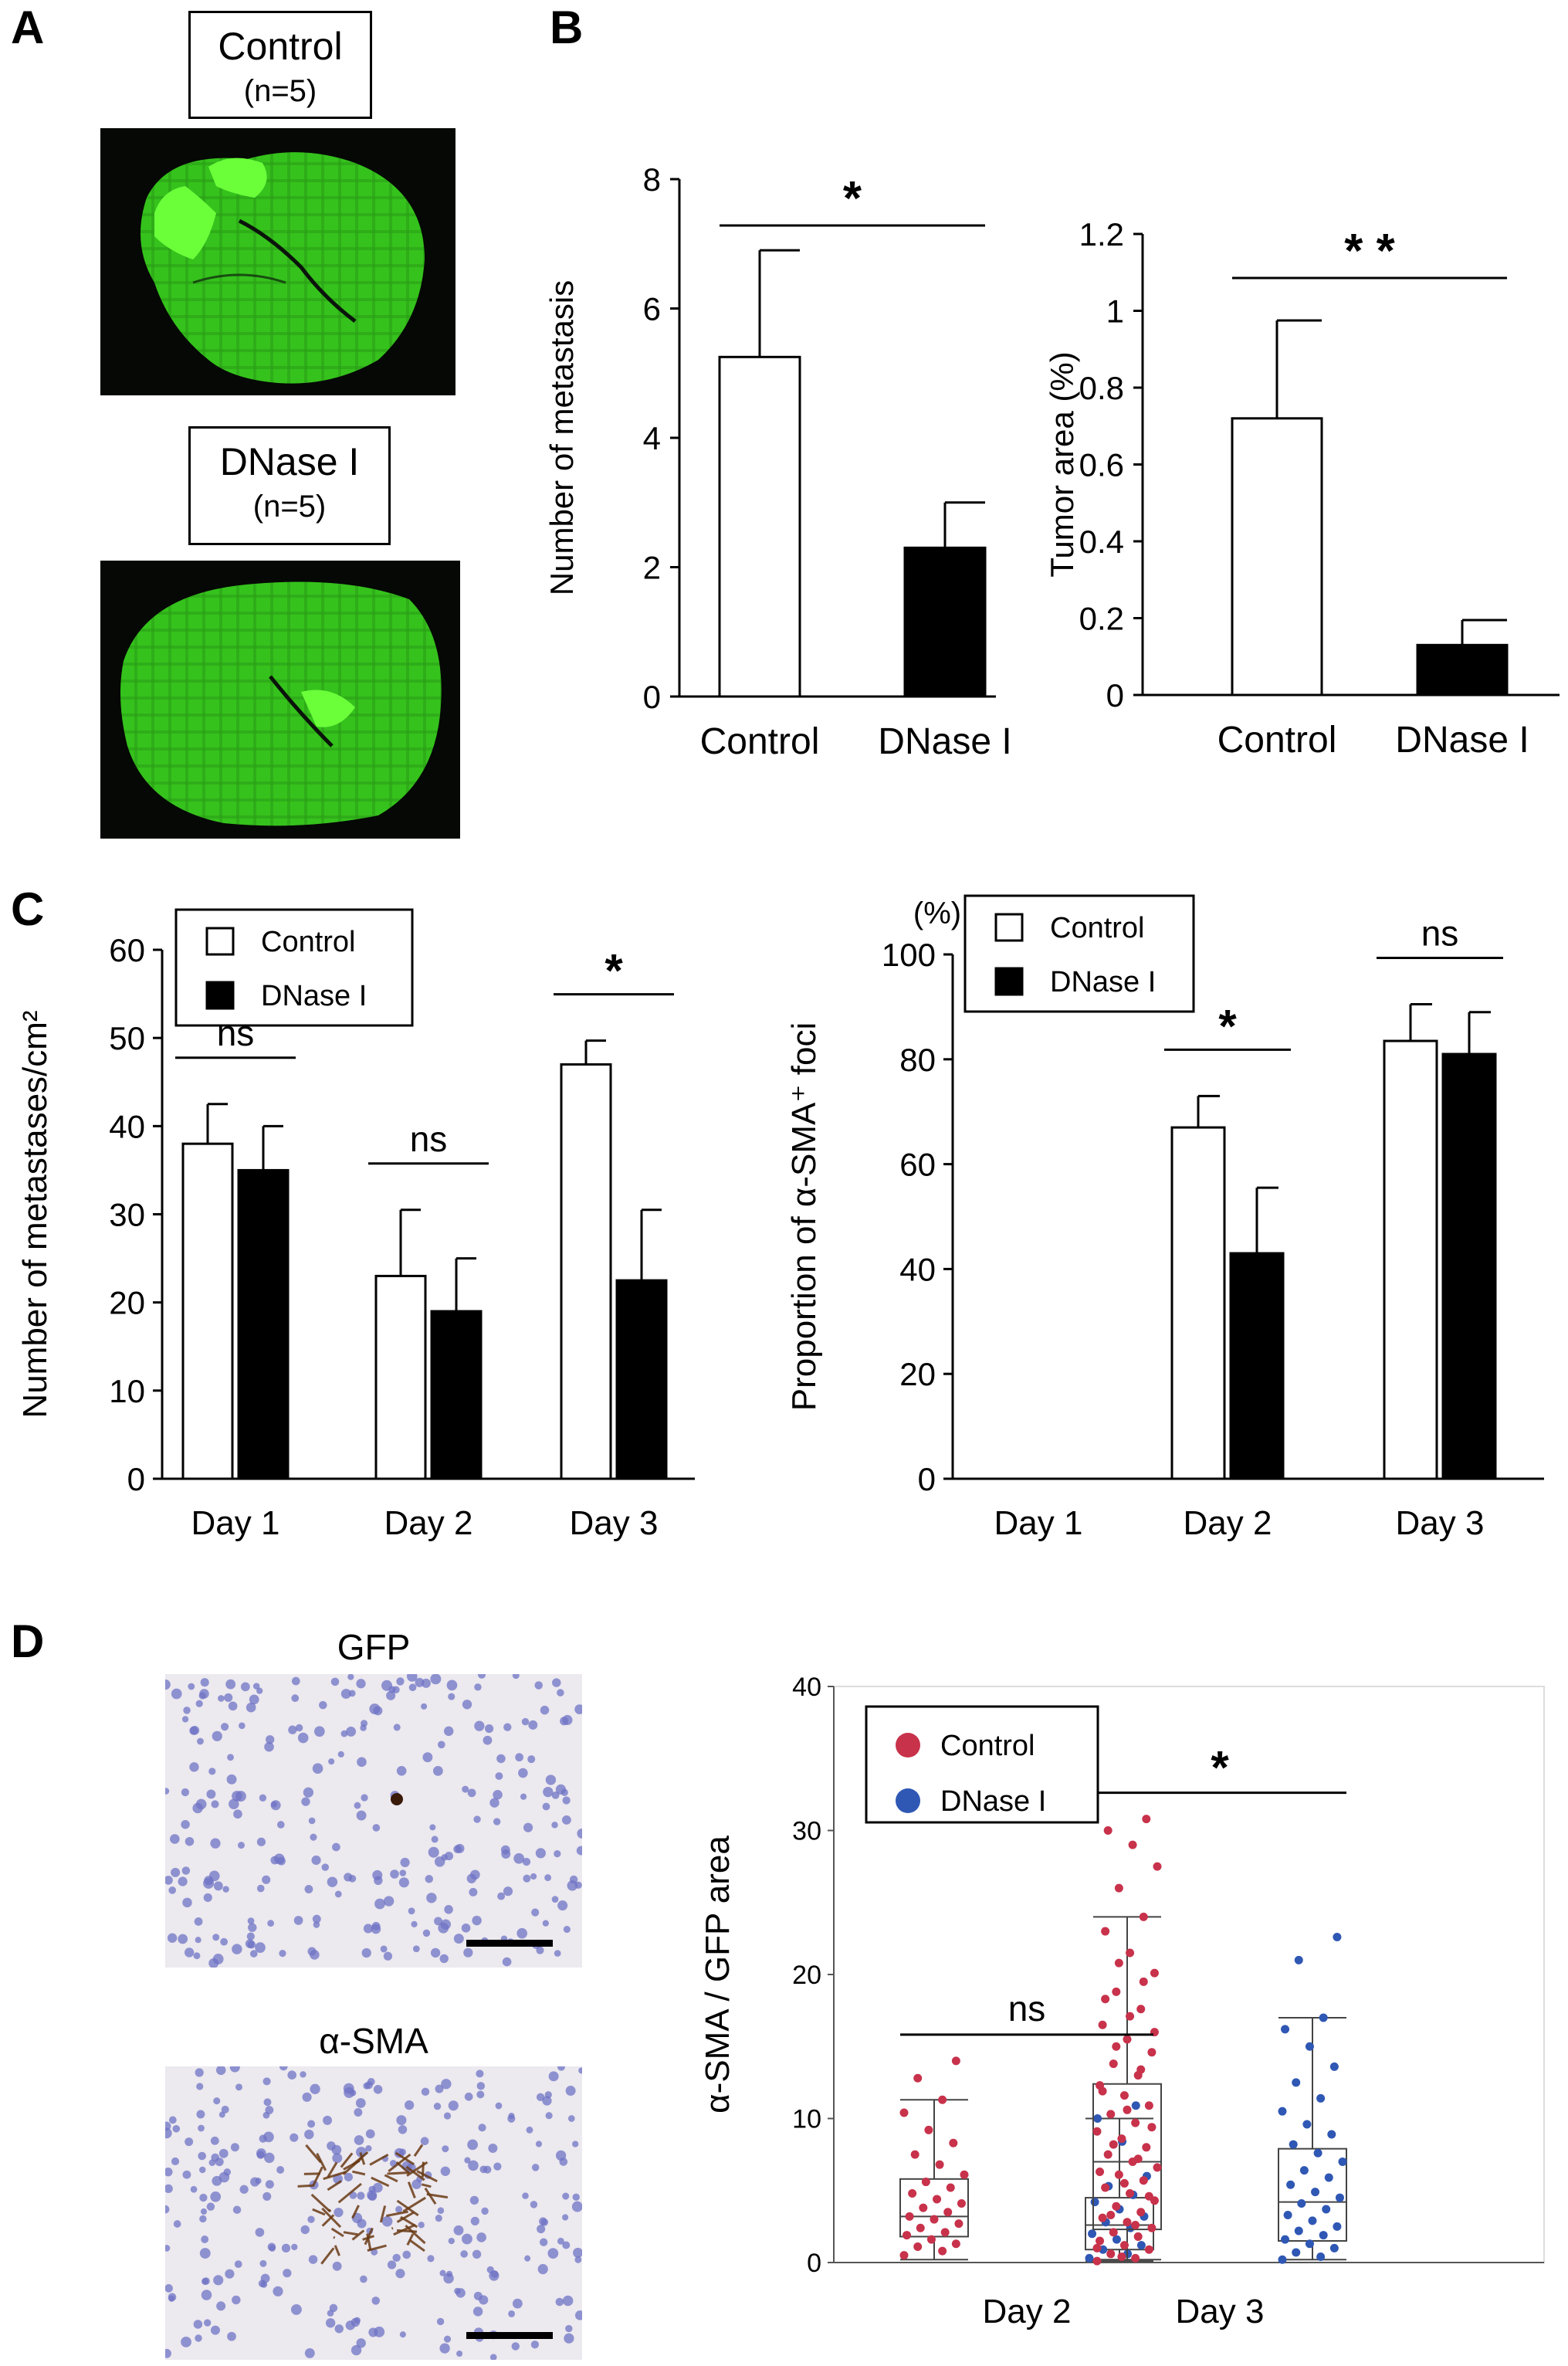  What do you see at coordinates (280, 91) in the screenshot?
I see `control-label-n: (n=5)` at bounding box center [280, 91].